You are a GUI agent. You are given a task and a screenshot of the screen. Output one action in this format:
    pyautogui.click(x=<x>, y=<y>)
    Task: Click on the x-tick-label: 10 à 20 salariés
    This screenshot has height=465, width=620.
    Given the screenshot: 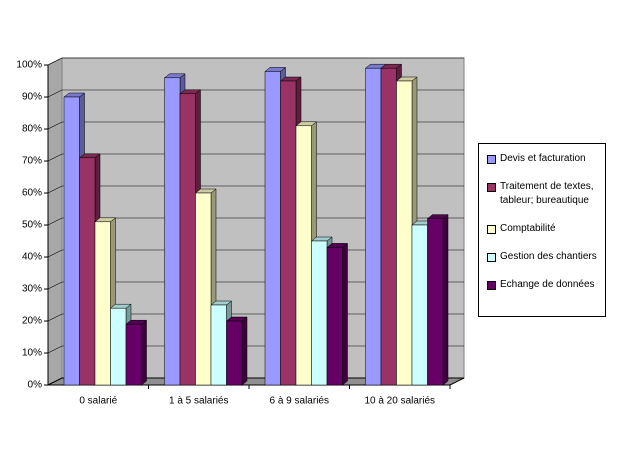 What is the action you would take?
    pyautogui.click(x=399, y=401)
    